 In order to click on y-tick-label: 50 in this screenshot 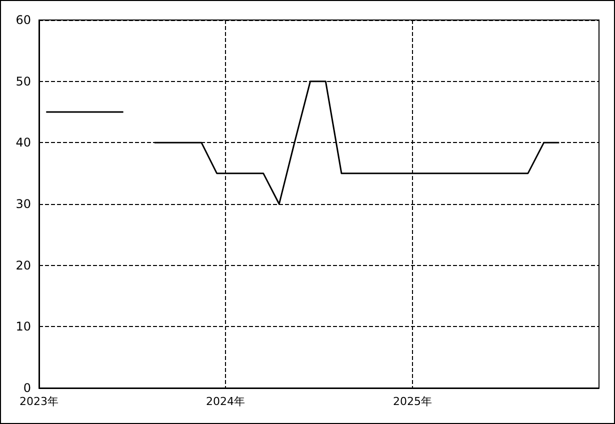, I will do `click(23, 81)`.